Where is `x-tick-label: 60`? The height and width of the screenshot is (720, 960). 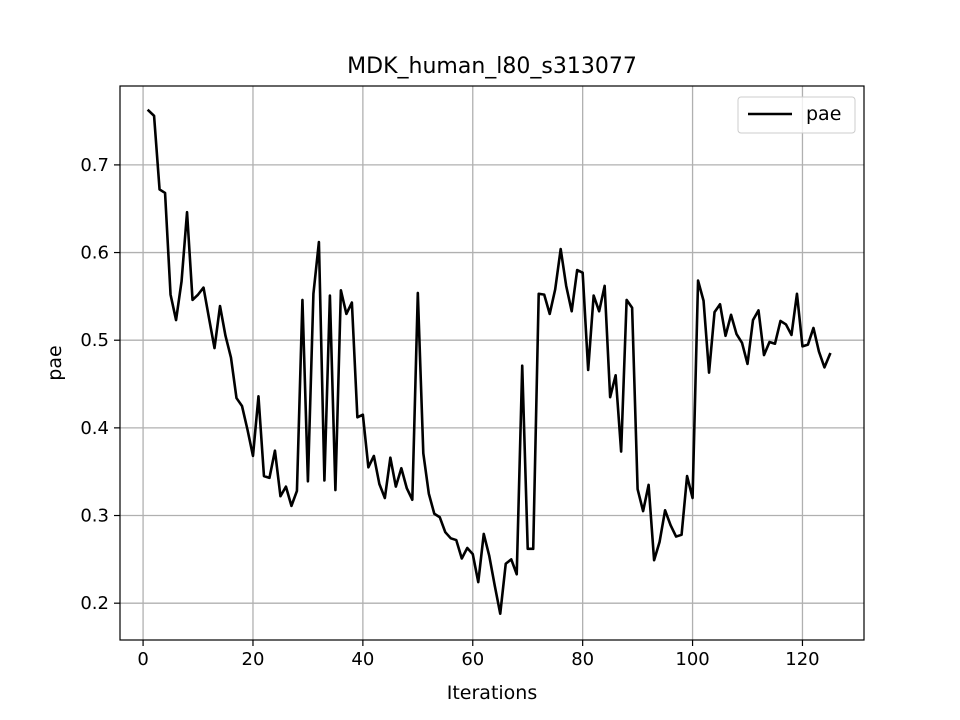
x-tick-label: 60 is located at coordinates (472, 659).